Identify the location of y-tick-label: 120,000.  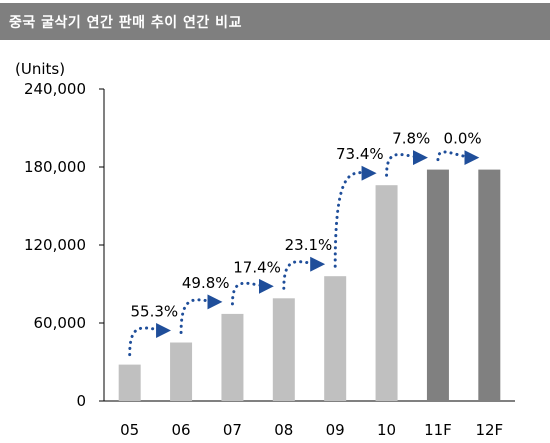
(55, 245).